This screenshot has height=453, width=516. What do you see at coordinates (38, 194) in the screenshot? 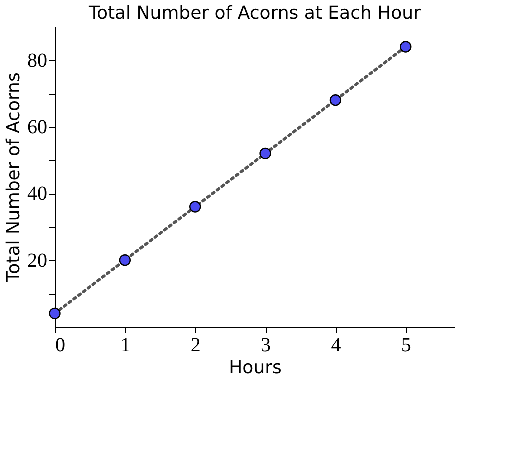
I see `y-tick-label: 40` at bounding box center [38, 194].